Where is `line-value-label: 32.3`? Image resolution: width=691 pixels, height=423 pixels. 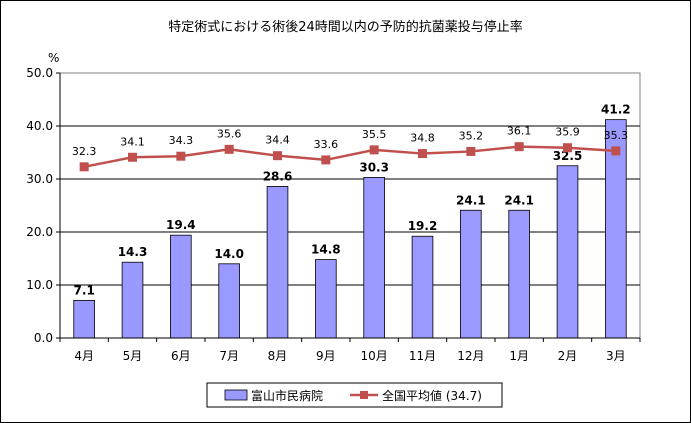
line-value-label: 32.3 is located at coordinates (84, 151).